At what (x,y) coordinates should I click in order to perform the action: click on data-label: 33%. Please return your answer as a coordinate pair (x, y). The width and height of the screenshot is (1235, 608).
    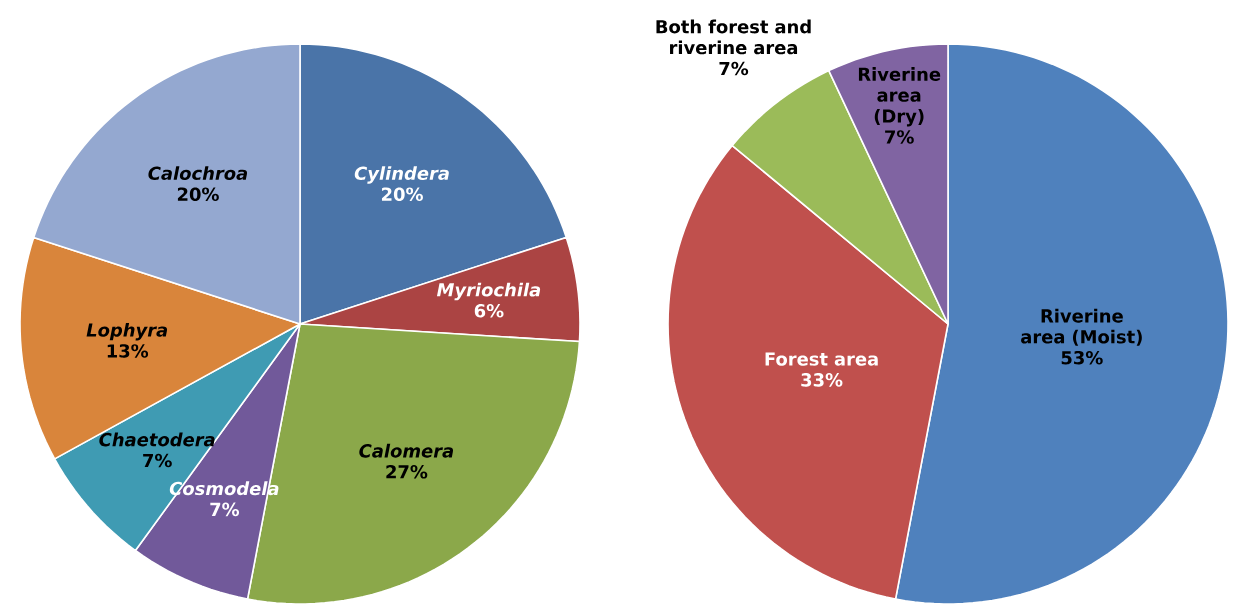
    Looking at the image, I should click on (822, 380).